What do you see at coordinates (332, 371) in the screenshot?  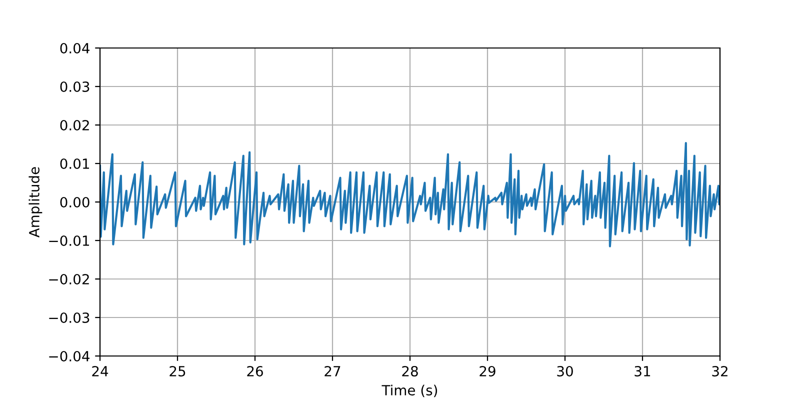 I see `x-tick-label: 27` at bounding box center [332, 371].